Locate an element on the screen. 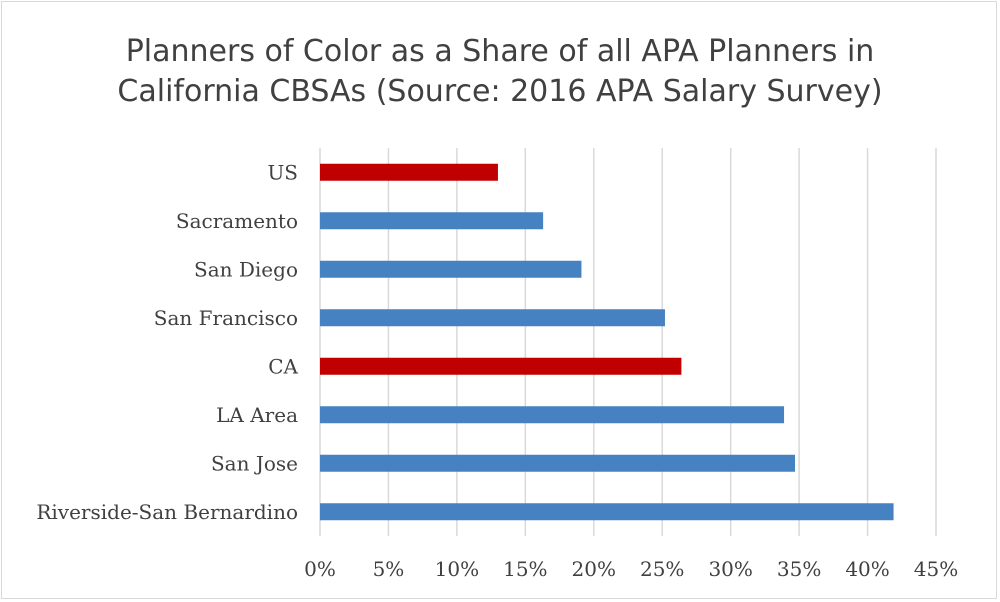 The height and width of the screenshot is (602, 1000). x-tick-label: 45% is located at coordinates (936, 569).